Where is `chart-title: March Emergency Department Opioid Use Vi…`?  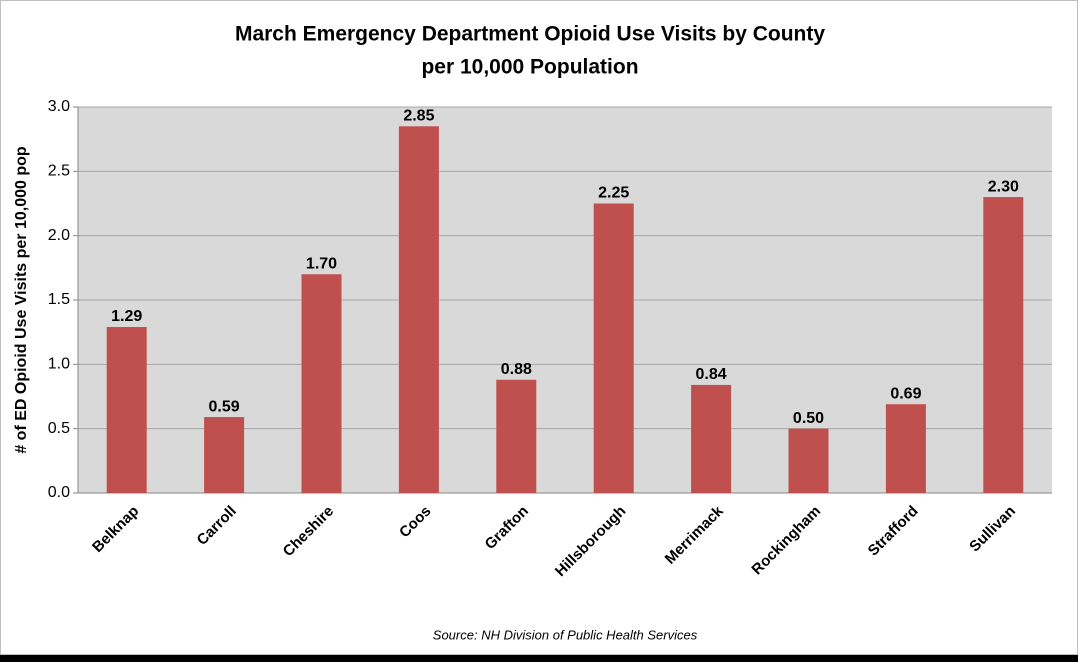 chart-title: March Emergency Department Opioid Use Vi… is located at coordinates (530, 34).